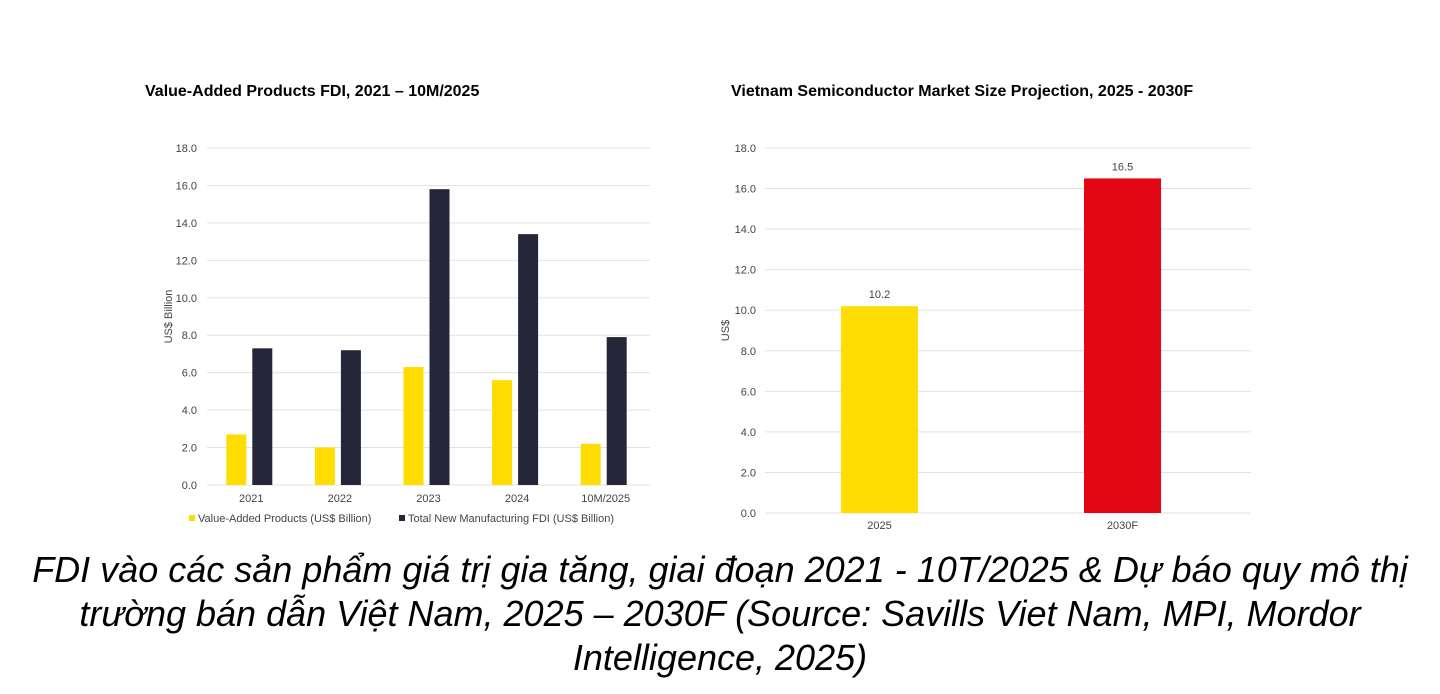 This screenshot has height=694, width=1440. Describe the element at coordinates (169, 317) in the screenshot. I see `y-axis-label: US$ Billion` at that location.